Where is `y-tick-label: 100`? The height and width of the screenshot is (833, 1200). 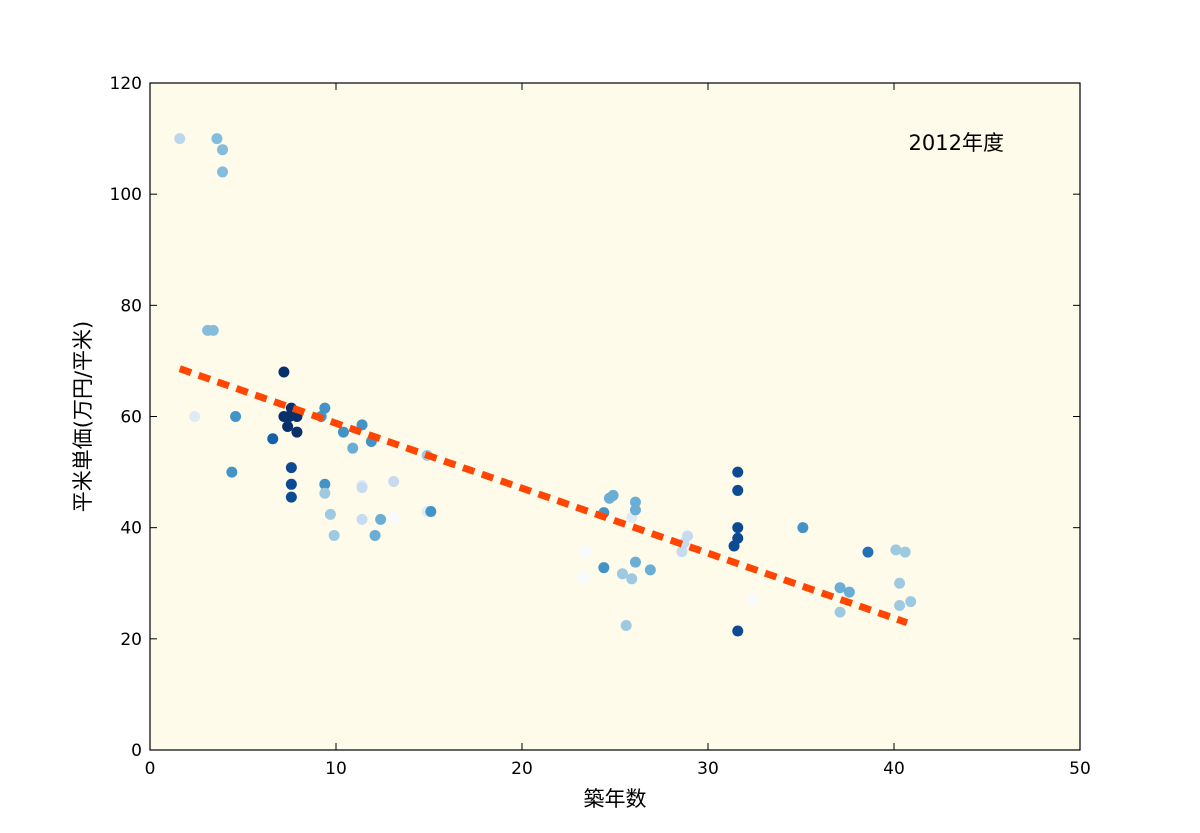
y-tick-label: 100 is located at coordinates (126, 195).